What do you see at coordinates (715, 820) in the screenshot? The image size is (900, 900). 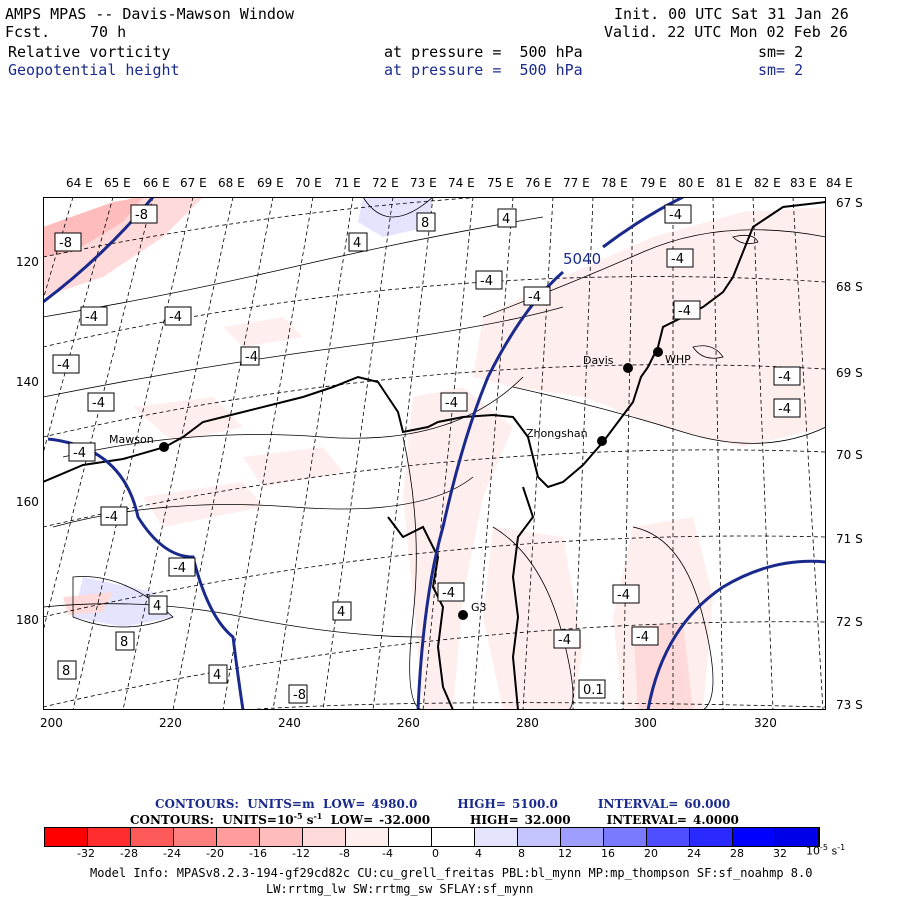 I see `vort-interval-value: 4.0000` at bounding box center [715, 820].